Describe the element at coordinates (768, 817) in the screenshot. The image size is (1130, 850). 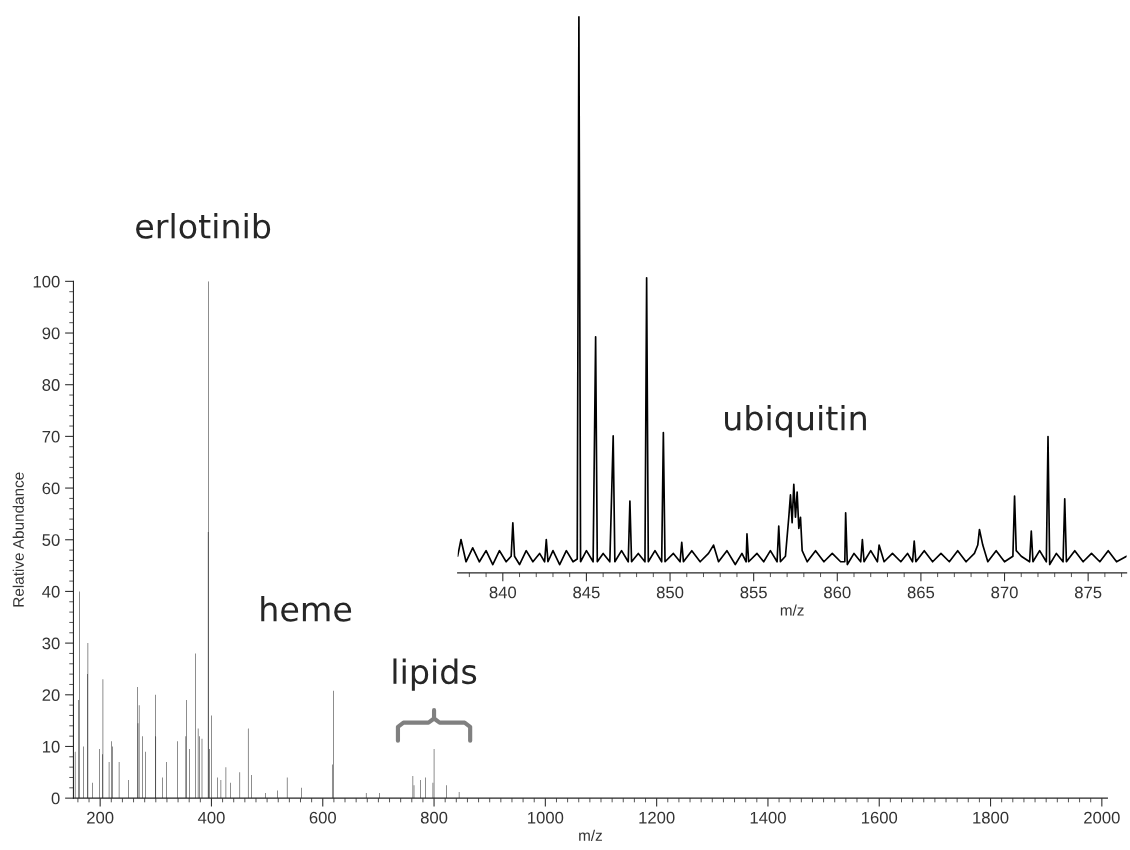
I see `x-tick-label: 1400` at that location.